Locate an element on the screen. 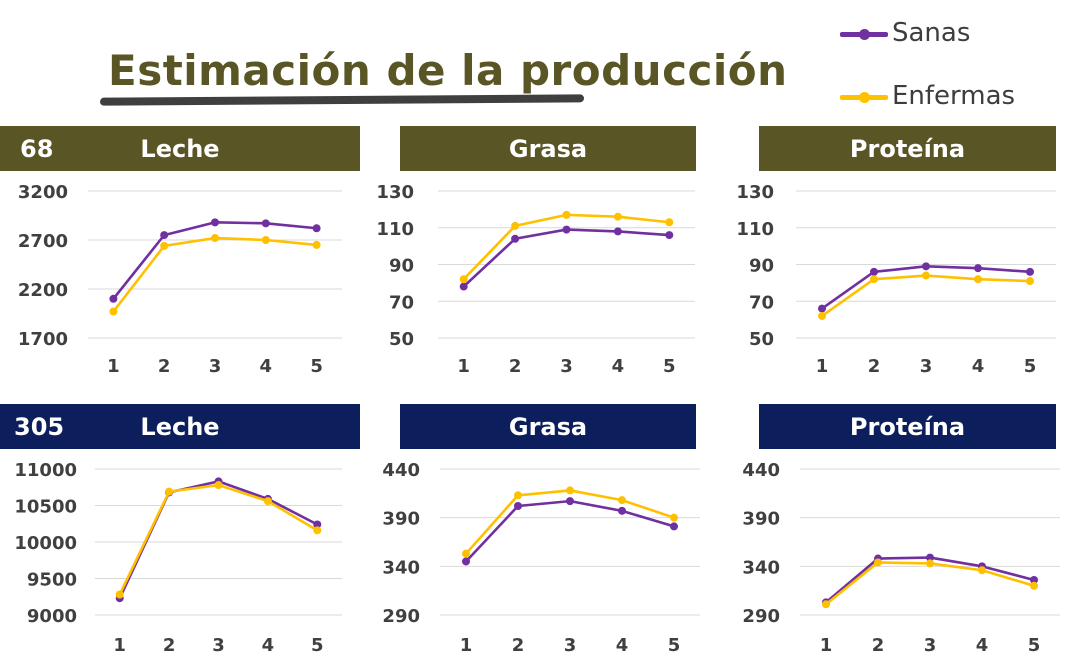  legend-marker-sanas is located at coordinates (864, 34).